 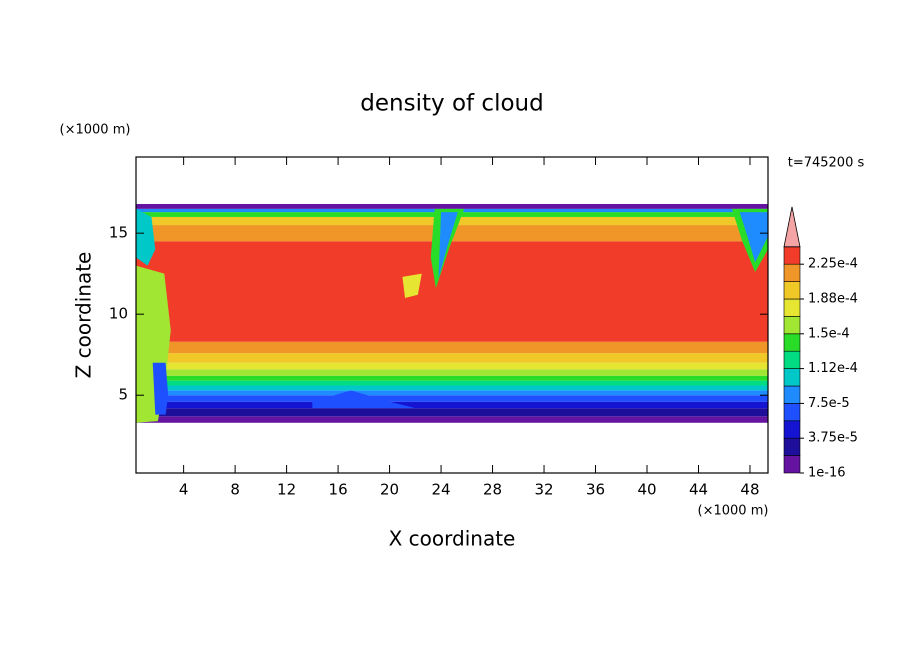 I want to click on chart-title: density of cloud, so click(x=451, y=104).